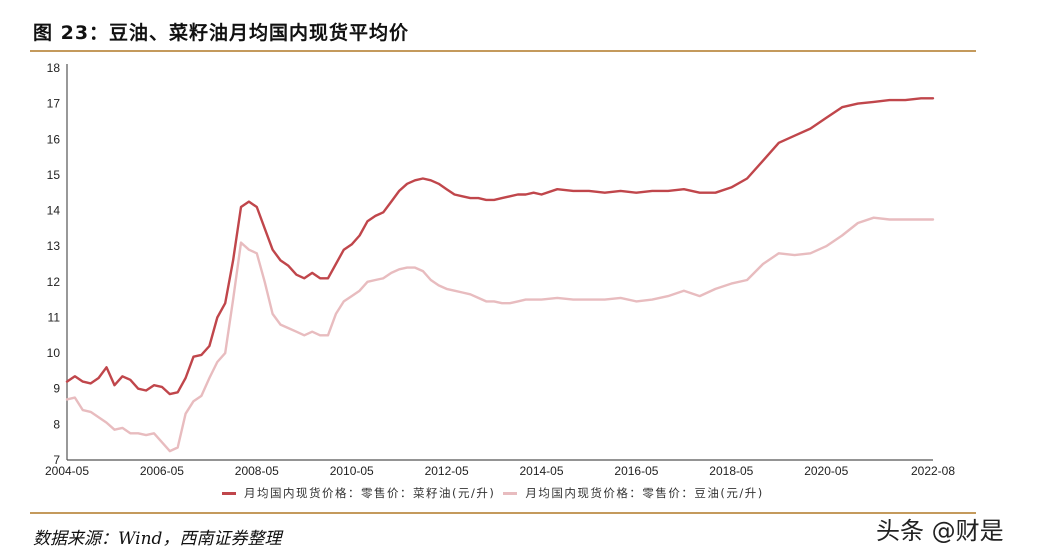  What do you see at coordinates (447, 471) in the screenshot?
I see `x-tick-label: 2012-05` at bounding box center [447, 471].